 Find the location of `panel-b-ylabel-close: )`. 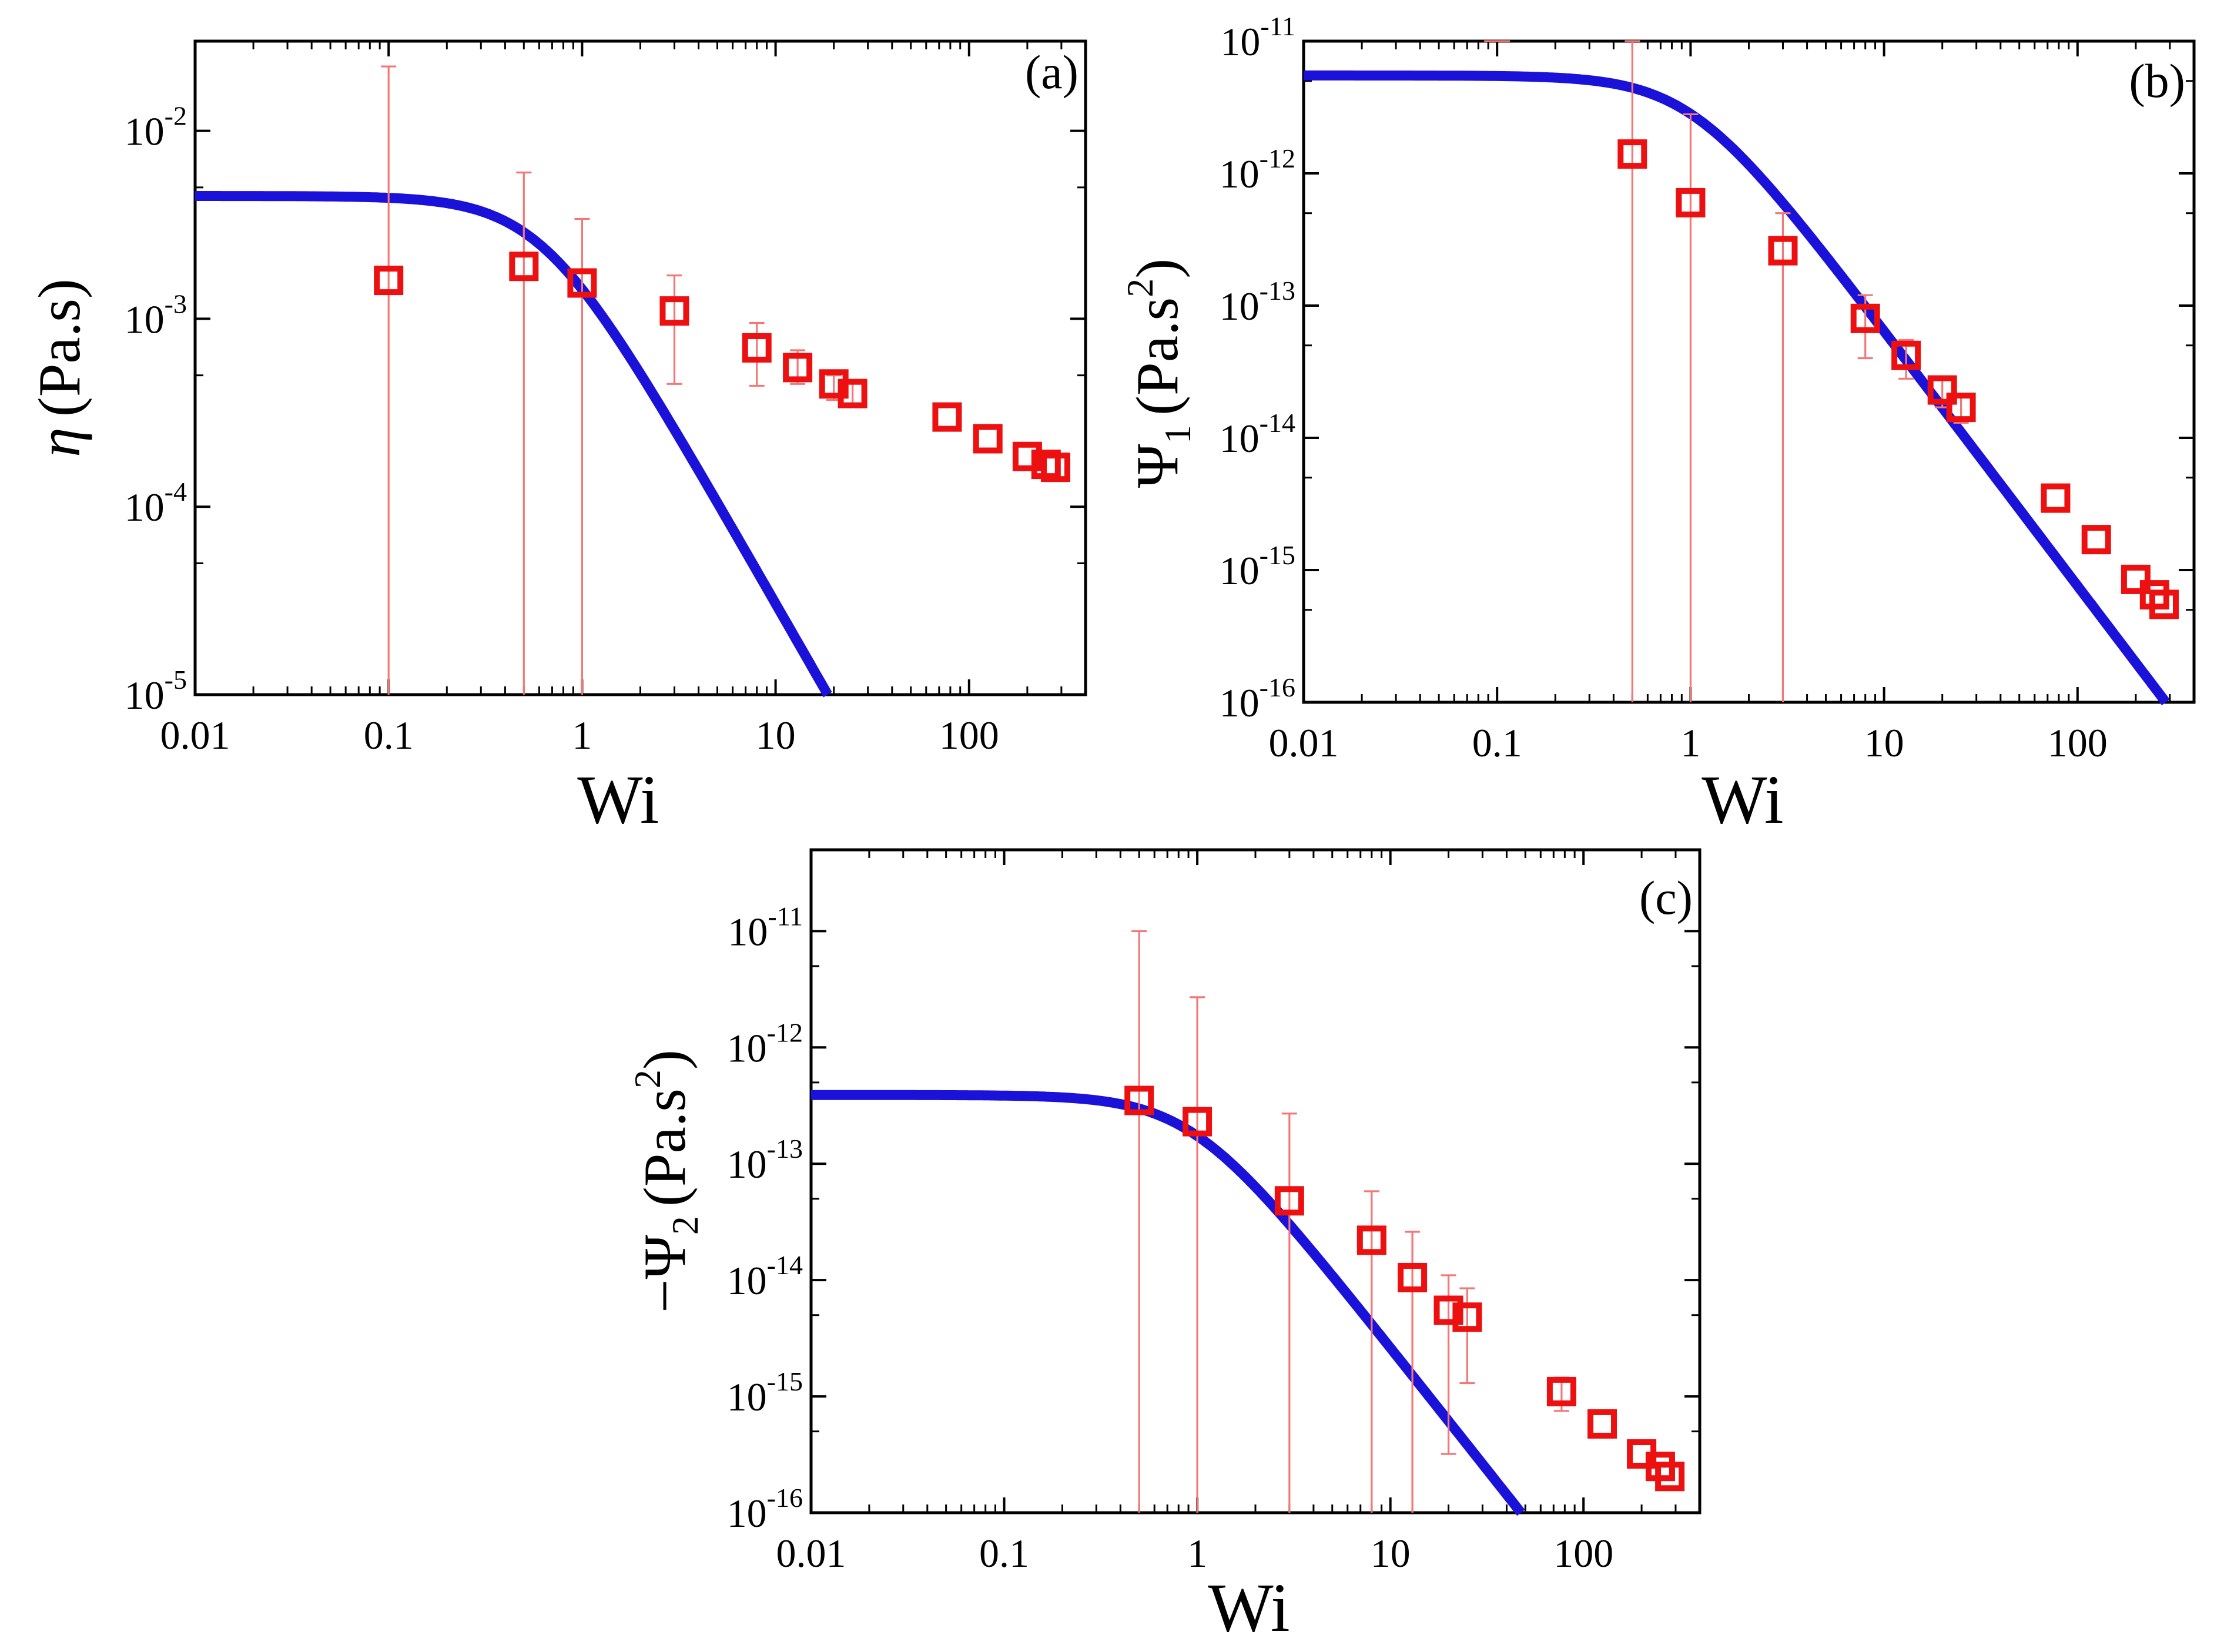

panel-b-ylabel-close: ) is located at coordinates (1157, 269).